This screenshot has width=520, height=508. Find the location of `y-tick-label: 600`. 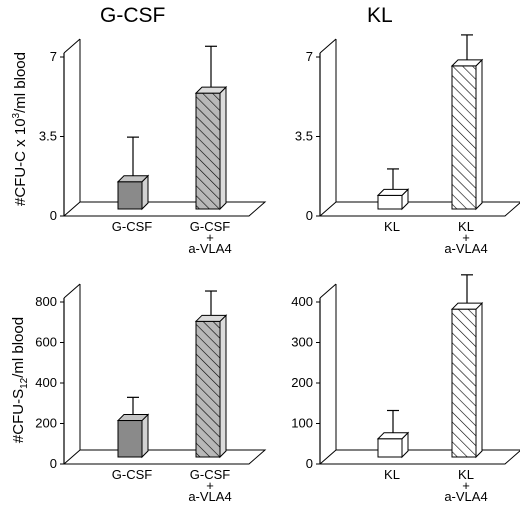

y-tick-label: 600 is located at coordinates (46, 342).